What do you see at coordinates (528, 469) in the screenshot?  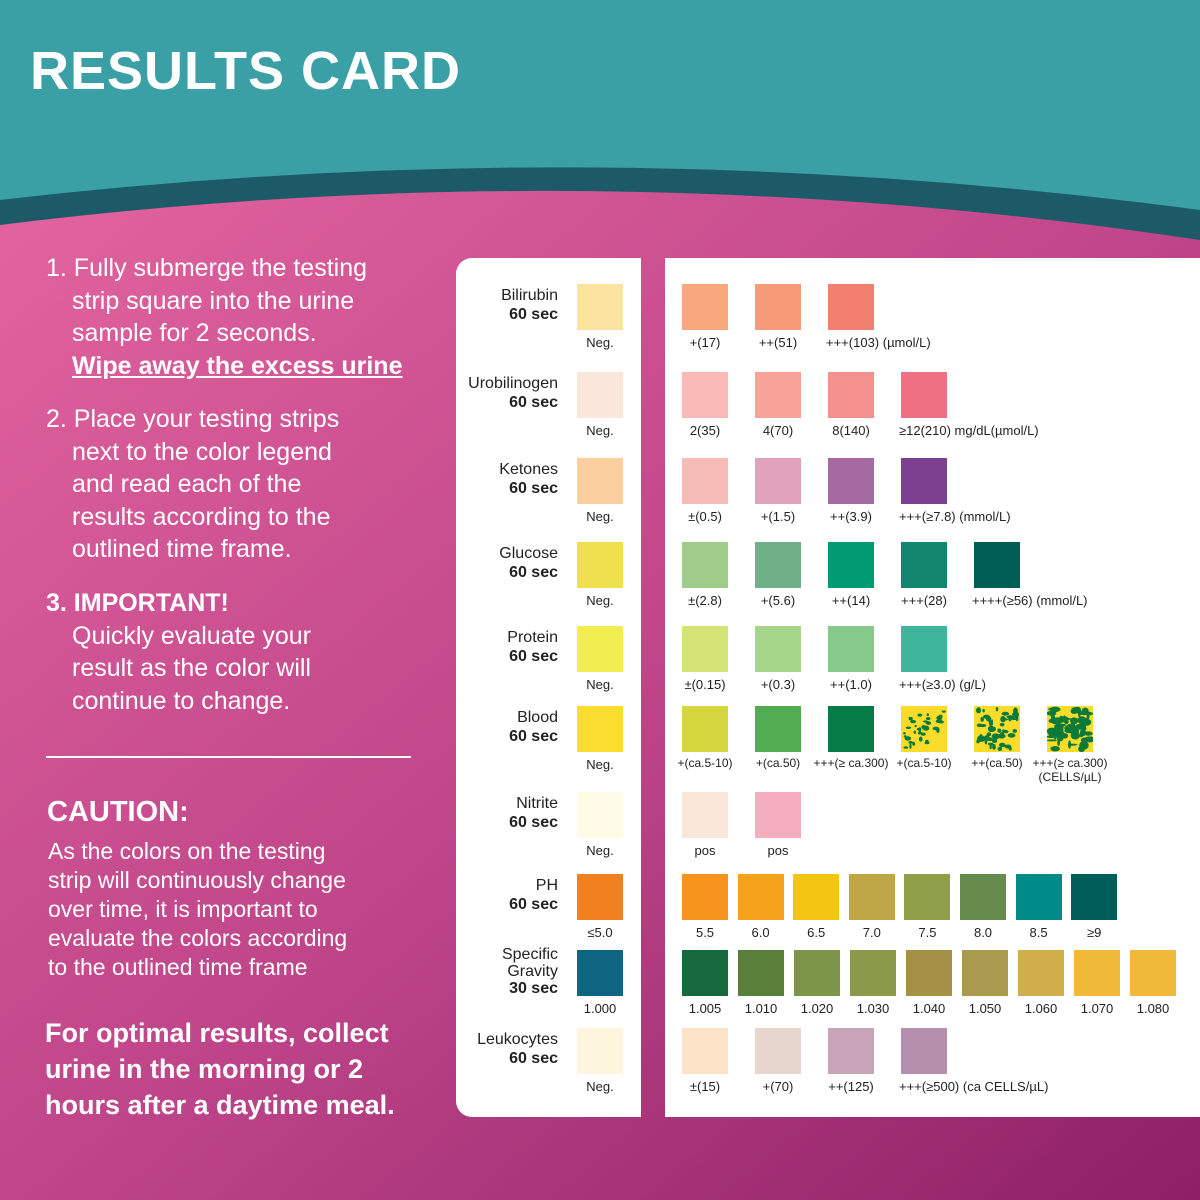 I see `row-name: Ketones` at bounding box center [528, 469].